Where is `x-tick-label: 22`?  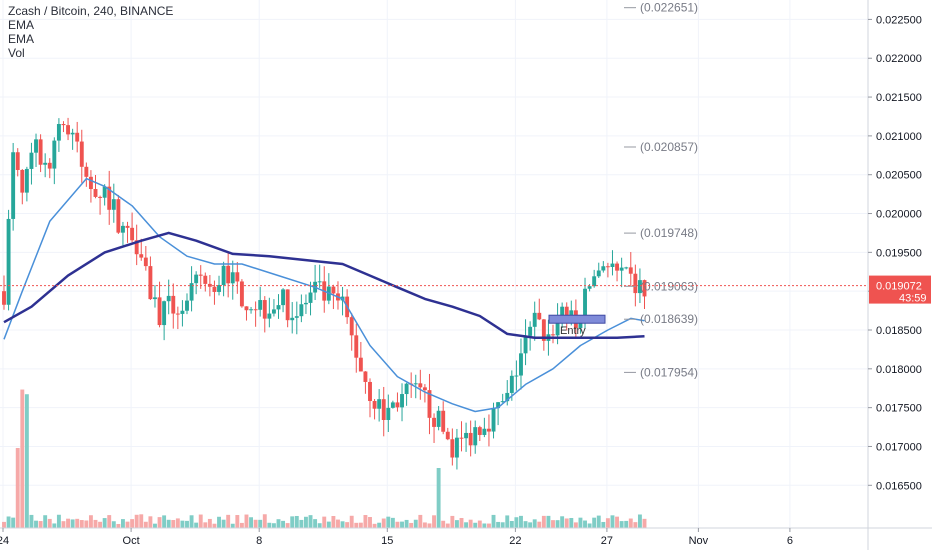 x-tick-label: 22 is located at coordinates (515, 541).